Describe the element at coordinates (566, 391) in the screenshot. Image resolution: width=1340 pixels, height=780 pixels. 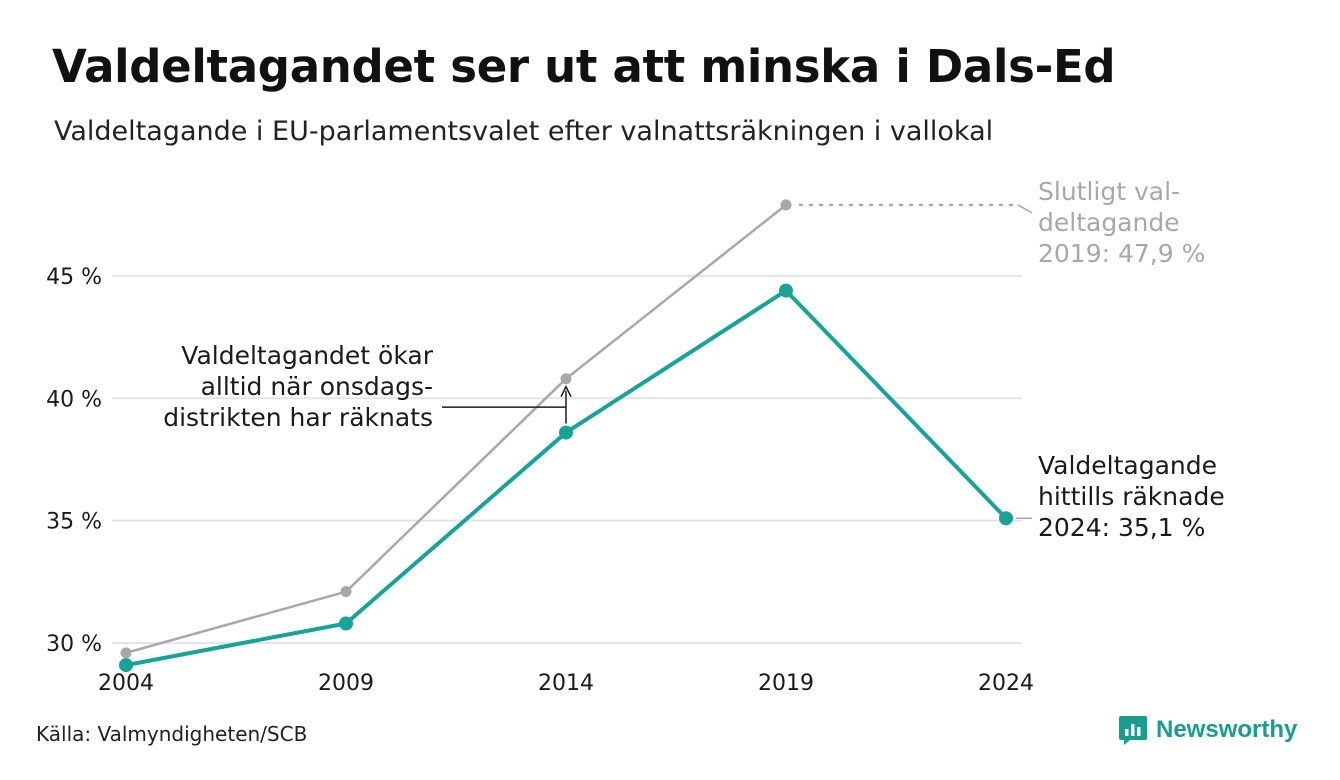
I see `annotation-wednesday-arrow-head` at that location.